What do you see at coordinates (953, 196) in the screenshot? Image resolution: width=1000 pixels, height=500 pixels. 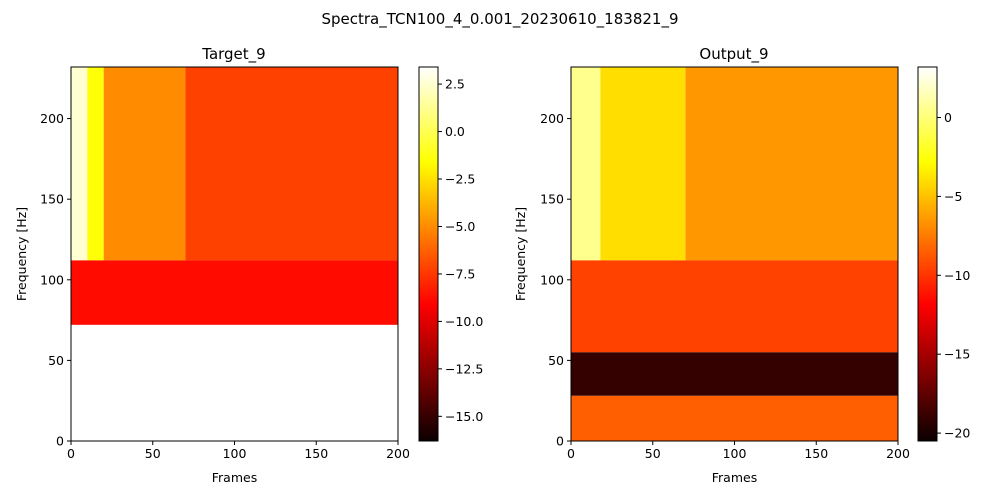 I see `colorbar-tick-label: −5` at bounding box center [953, 196].